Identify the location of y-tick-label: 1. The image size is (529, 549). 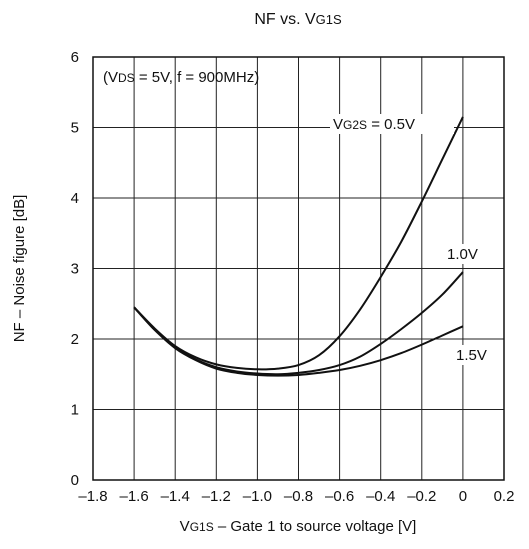
(75, 410).